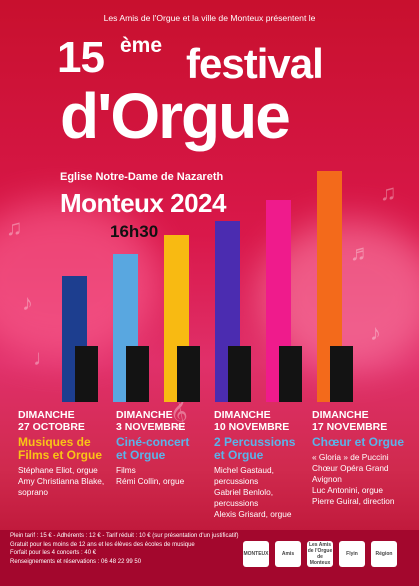 The height and width of the screenshot is (586, 419). Describe the element at coordinates (33, 492) in the screenshot. I see `concert-detail-line: soprano` at that location.